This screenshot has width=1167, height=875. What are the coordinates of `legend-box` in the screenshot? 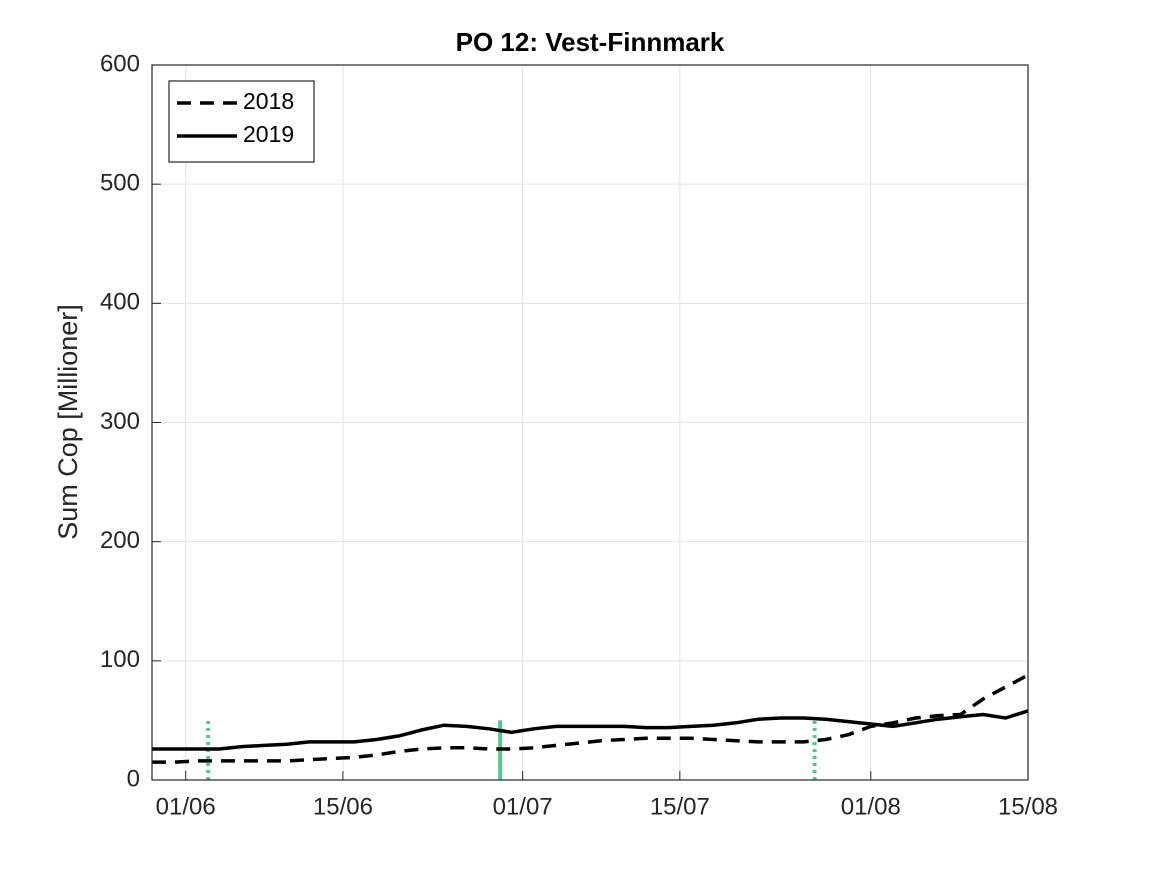 It's located at (241, 121).